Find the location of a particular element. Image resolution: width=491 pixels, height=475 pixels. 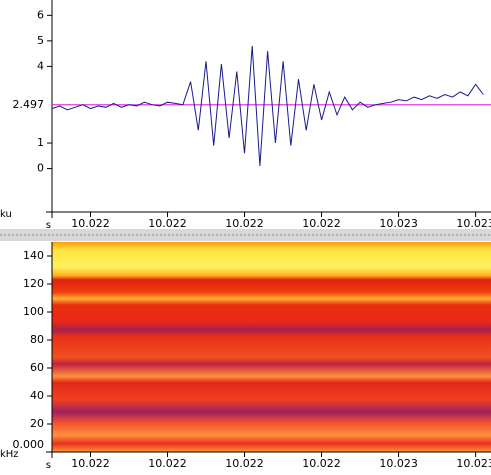

y-tick-label: 6 is located at coordinates (40, 14).